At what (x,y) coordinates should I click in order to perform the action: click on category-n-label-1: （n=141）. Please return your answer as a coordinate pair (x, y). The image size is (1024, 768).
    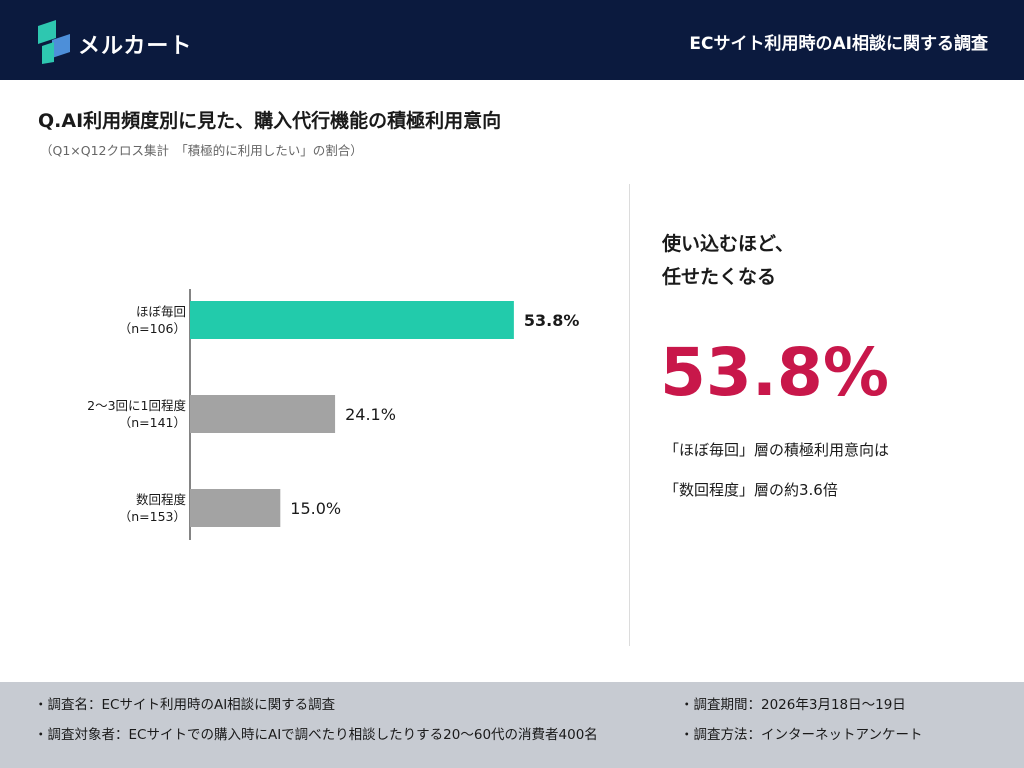
    Looking at the image, I should click on (152, 422).